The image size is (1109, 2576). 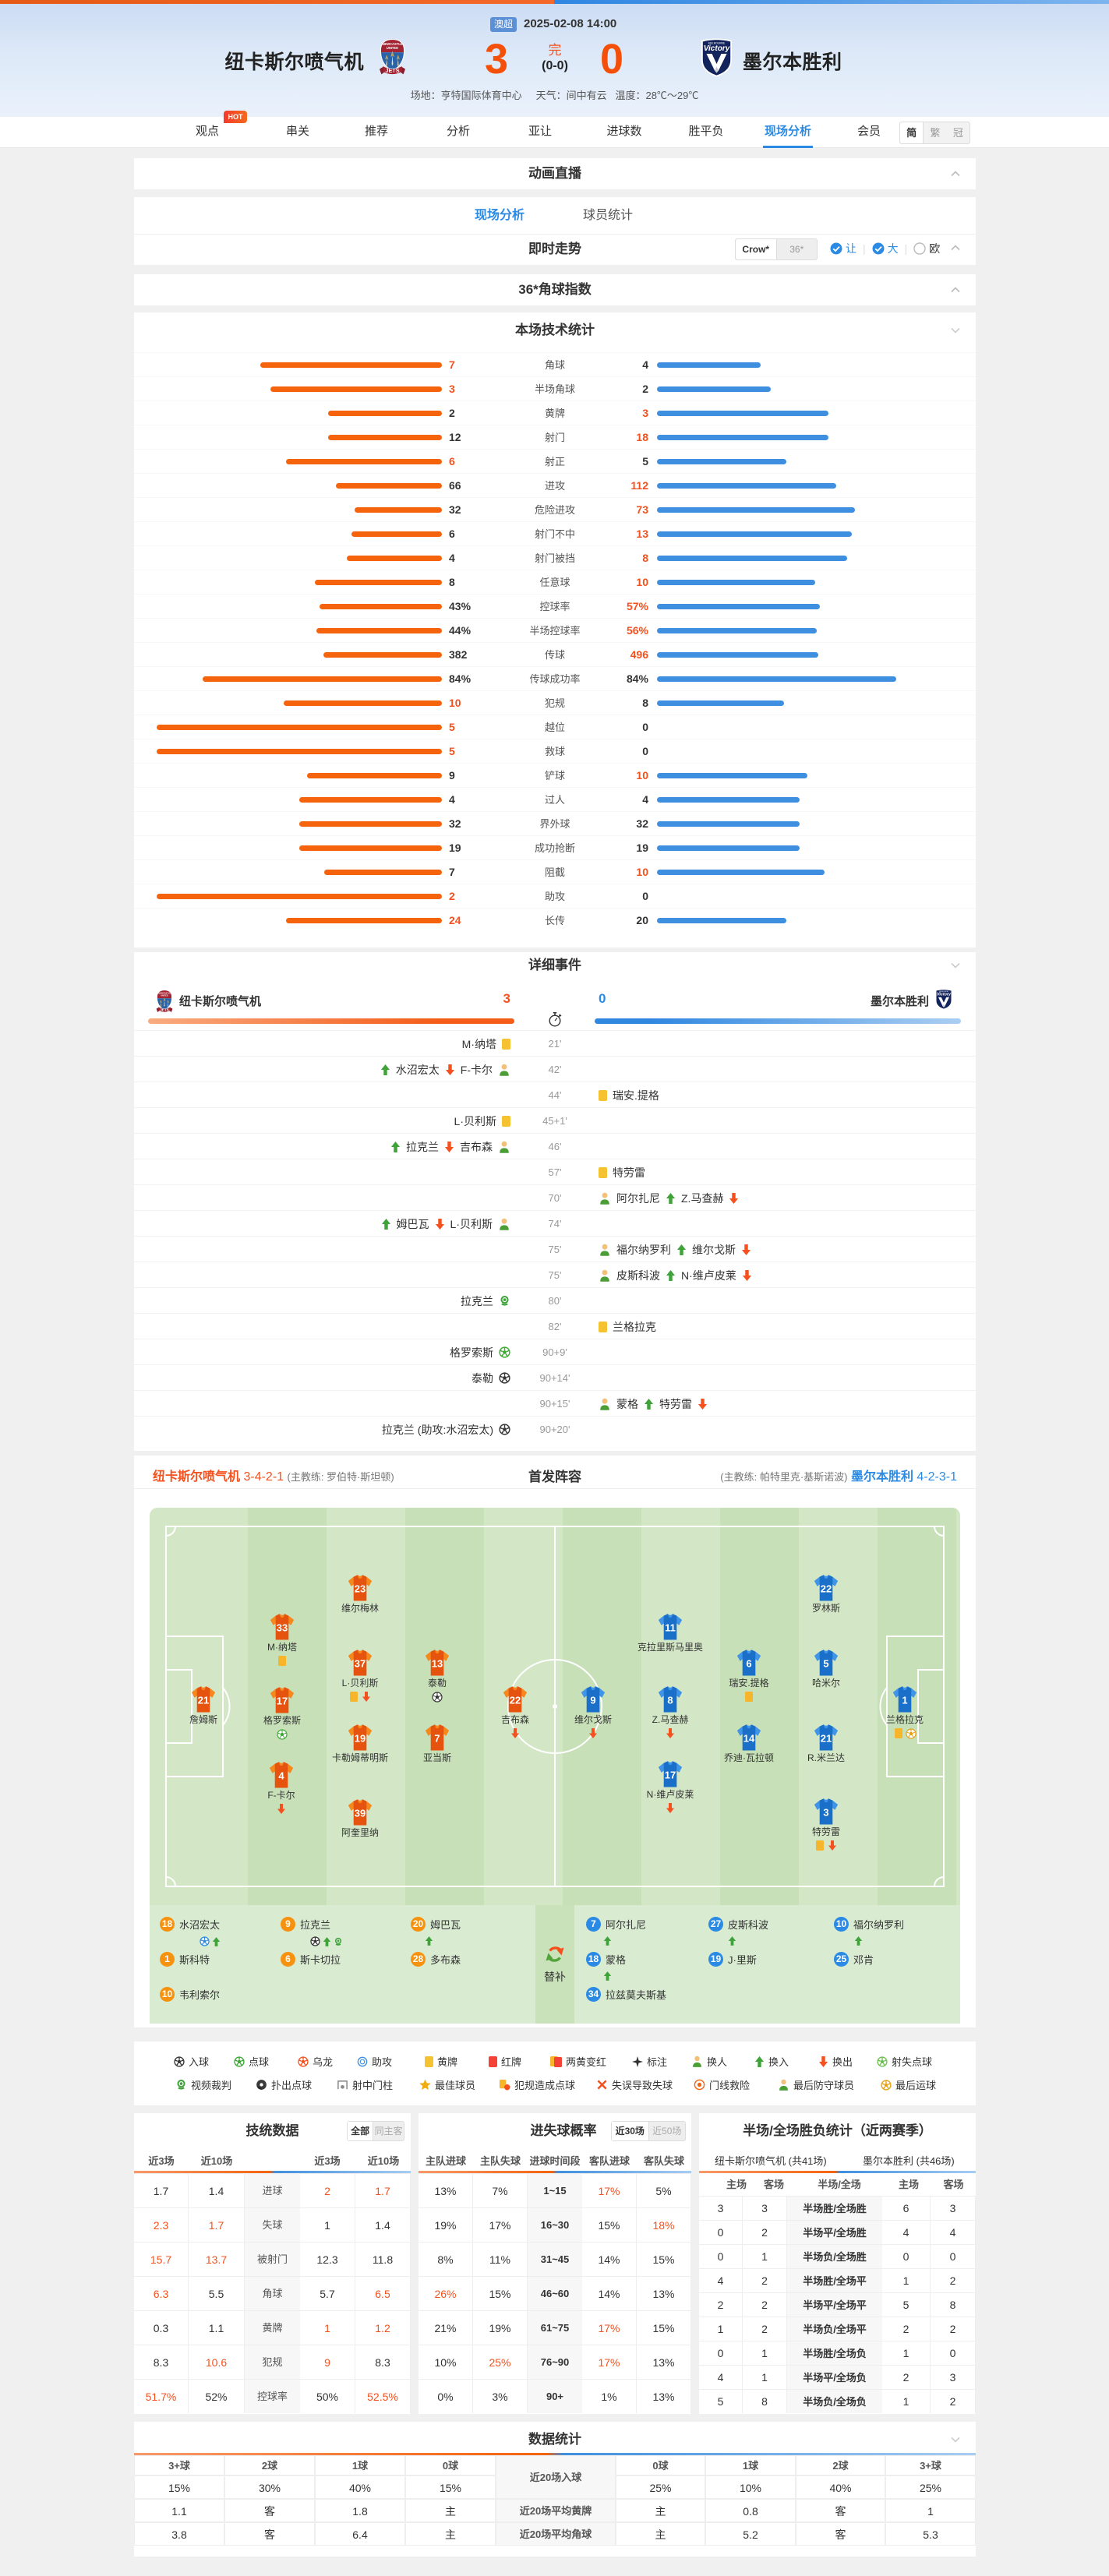 I want to click on svg-text: 吉布森, so click(x=515, y=1719).